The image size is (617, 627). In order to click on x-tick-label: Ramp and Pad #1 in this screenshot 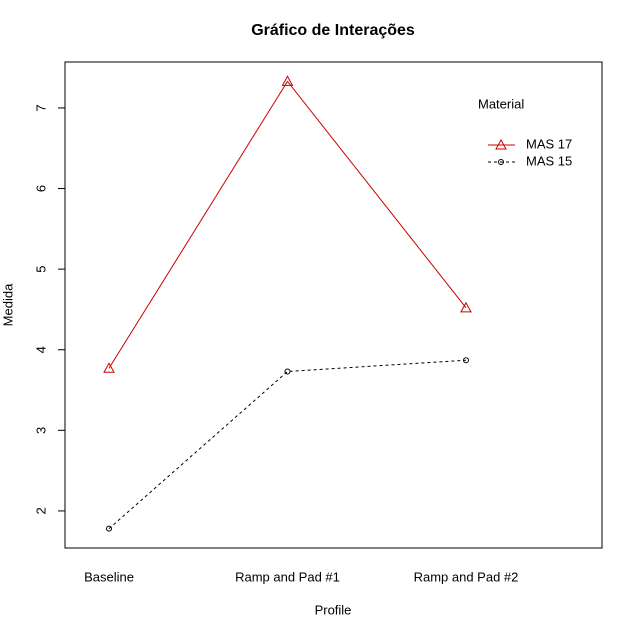, I will do `click(287, 576)`.